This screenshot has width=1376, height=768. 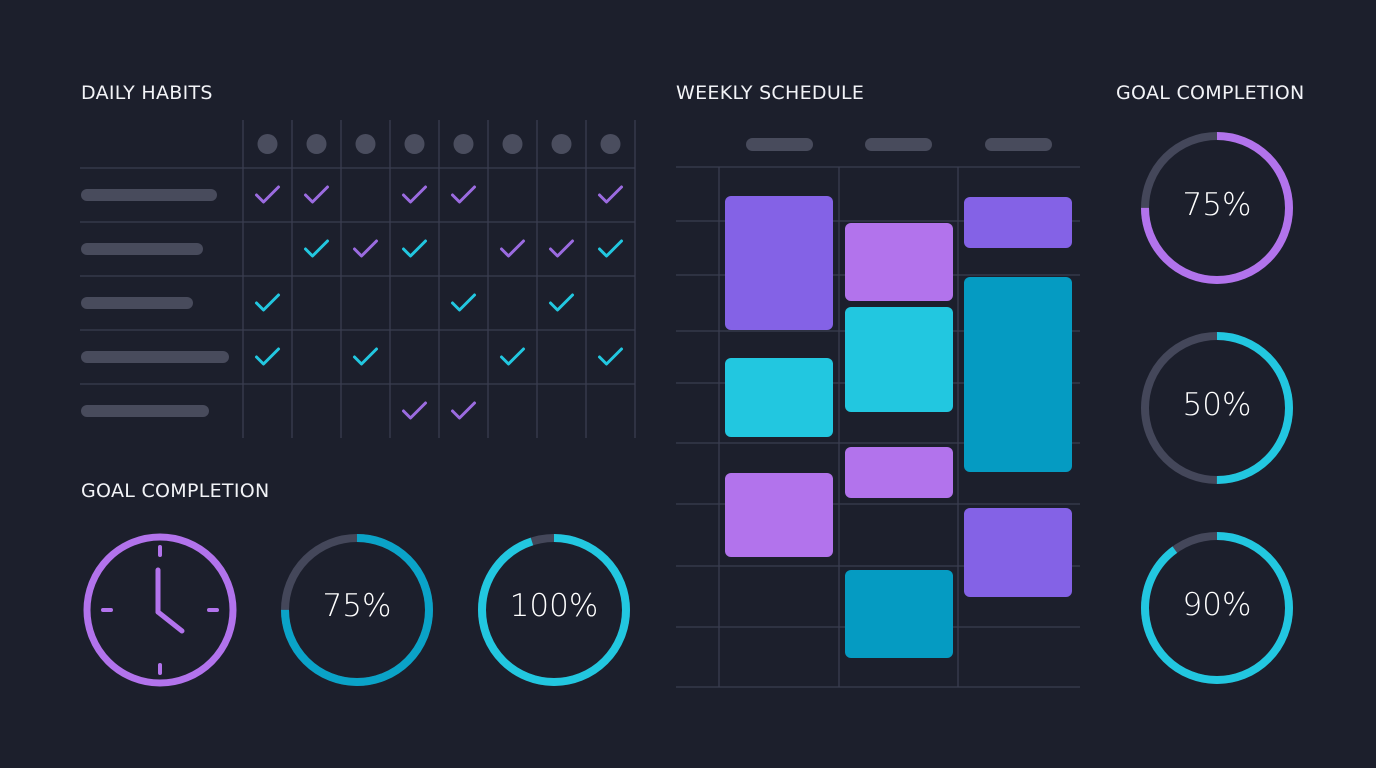 What do you see at coordinates (1217, 405) in the screenshot?
I see `goal-ring-label: 50%` at bounding box center [1217, 405].